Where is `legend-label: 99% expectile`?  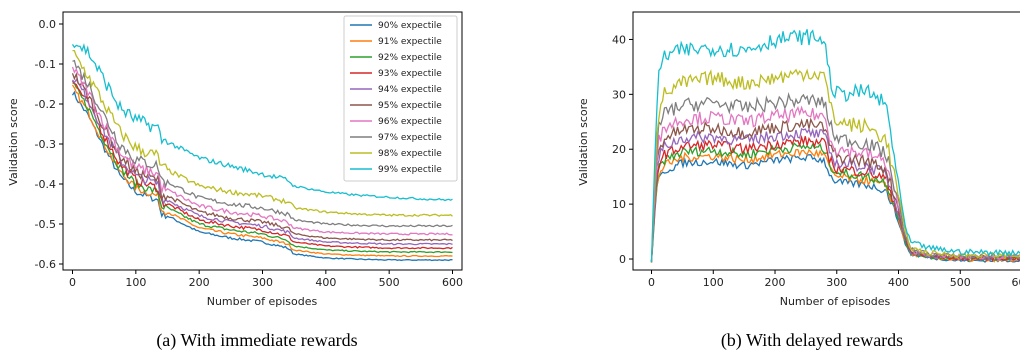 legend-label: 99% expectile is located at coordinates (410, 170).